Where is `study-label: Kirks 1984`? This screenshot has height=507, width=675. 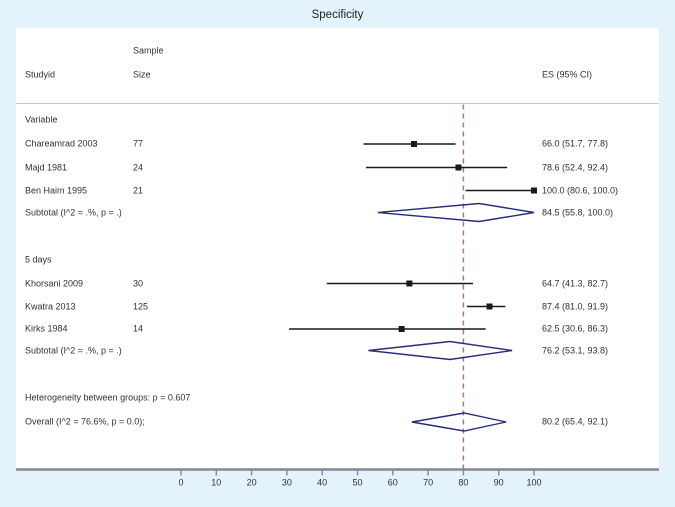 study-label: Kirks 1984 is located at coordinates (46, 328).